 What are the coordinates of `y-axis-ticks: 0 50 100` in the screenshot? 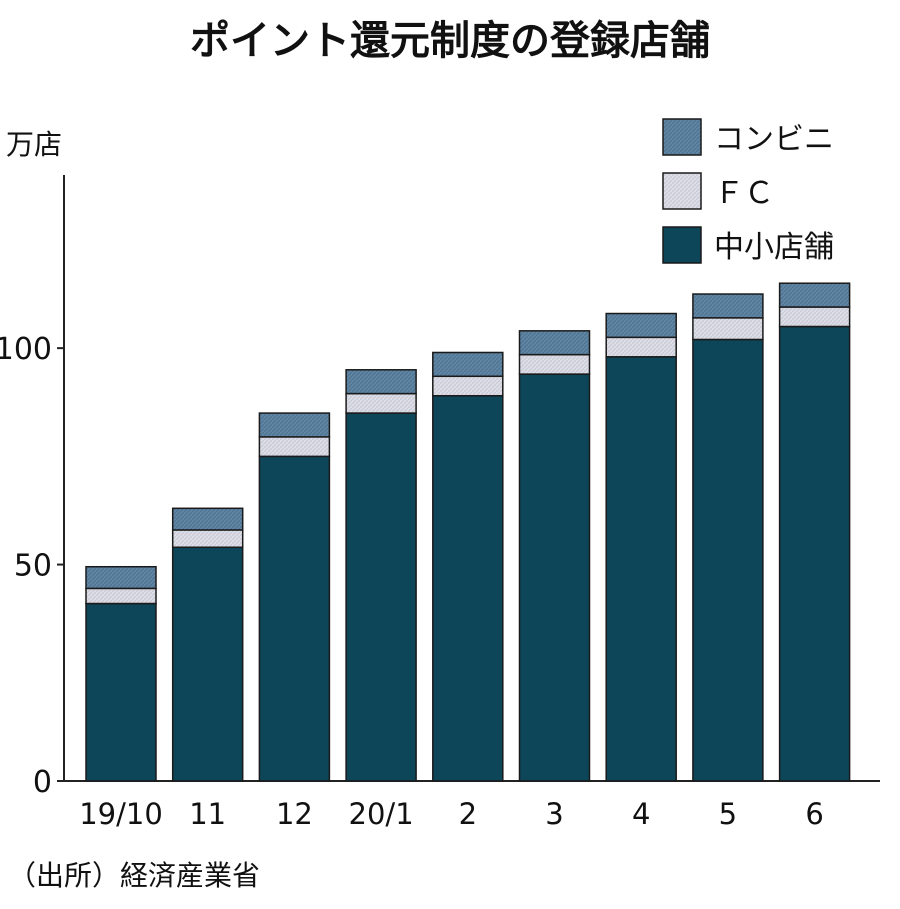 It's located at (32, 566).